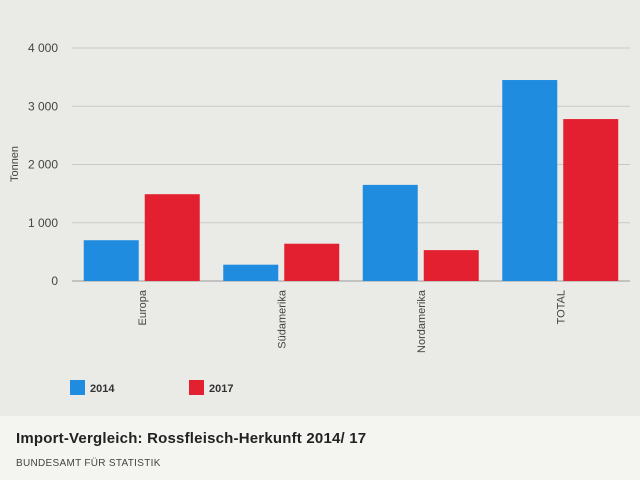  What do you see at coordinates (352, 321) in the screenshot?
I see `x-axis-categories: Europa Südamerika Nordamerika TOTAL` at bounding box center [352, 321].